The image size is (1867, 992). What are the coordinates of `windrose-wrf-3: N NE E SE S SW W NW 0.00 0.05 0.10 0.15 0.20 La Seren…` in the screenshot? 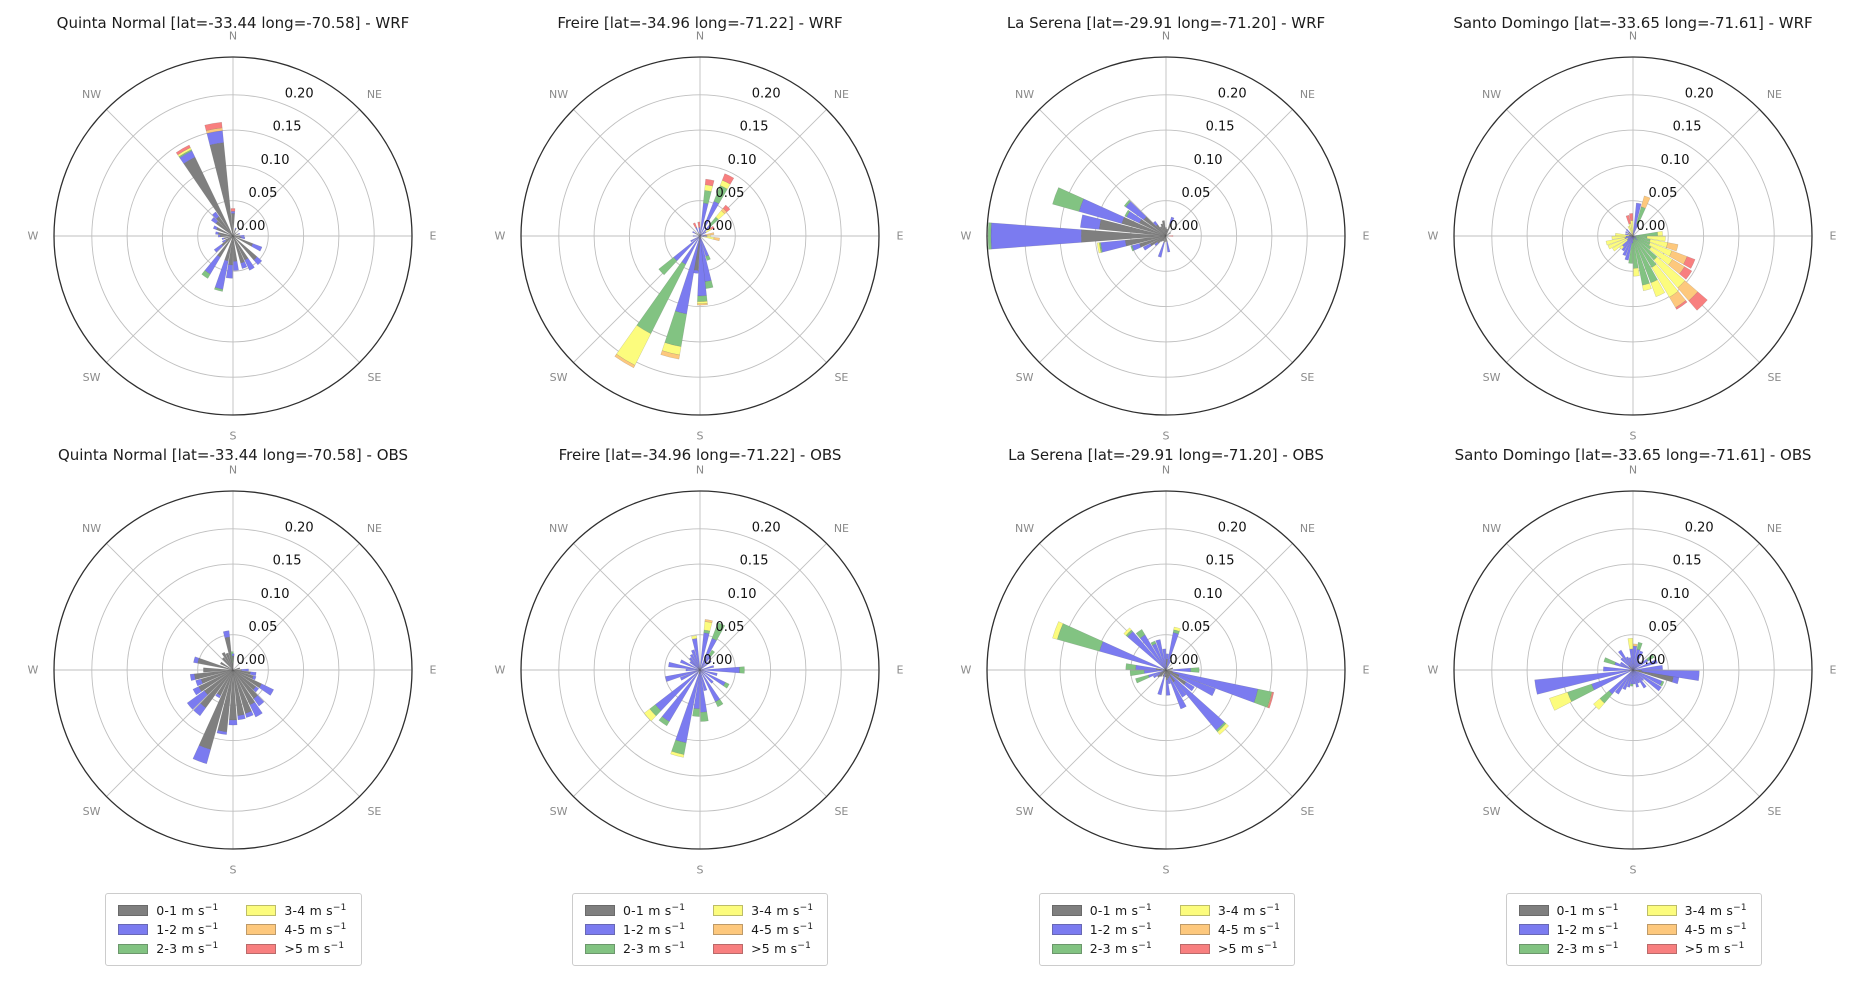 It's located at (1165, 227).